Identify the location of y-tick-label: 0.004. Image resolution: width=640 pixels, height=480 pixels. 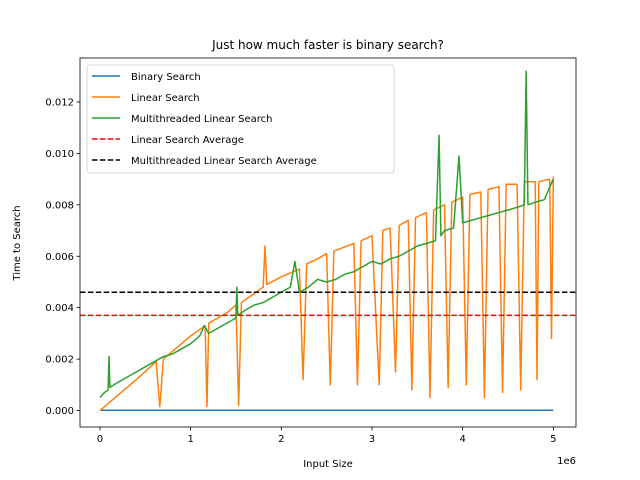
(59, 308).